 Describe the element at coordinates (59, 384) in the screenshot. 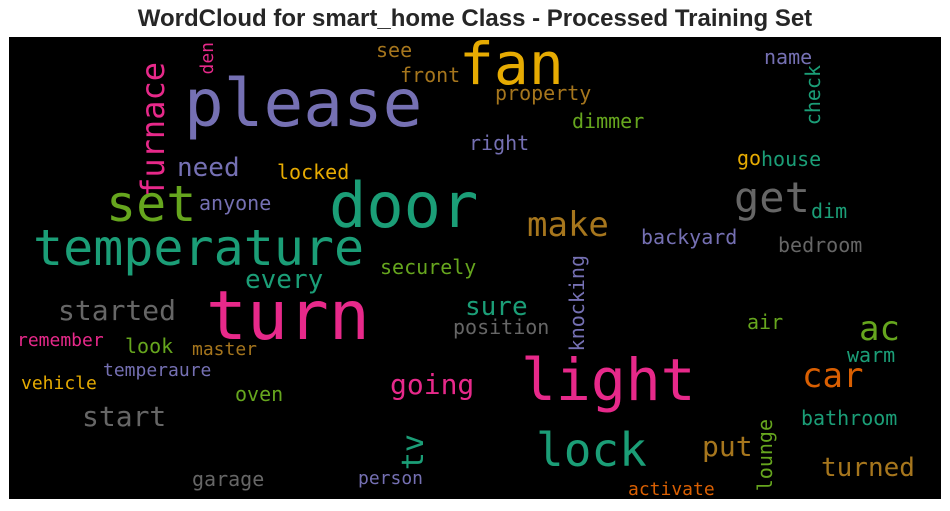

I see `word-vehicle: vehicle` at that location.